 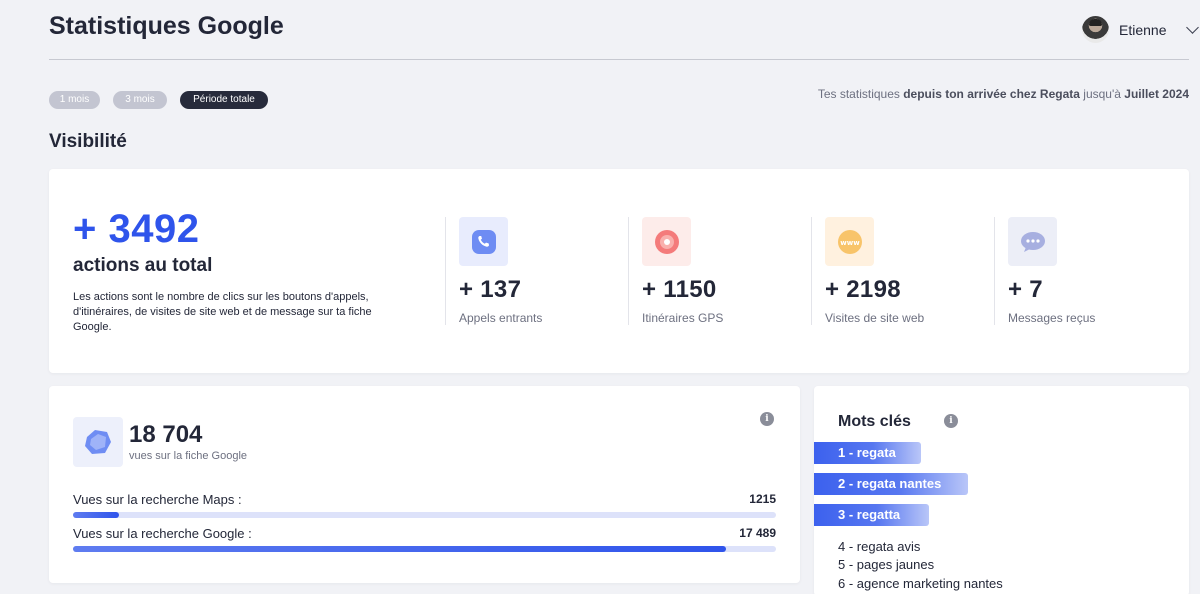 What do you see at coordinates (424, 539) in the screenshot?
I see `views-google-row: Vues sur la recherche Google : 17 489` at bounding box center [424, 539].